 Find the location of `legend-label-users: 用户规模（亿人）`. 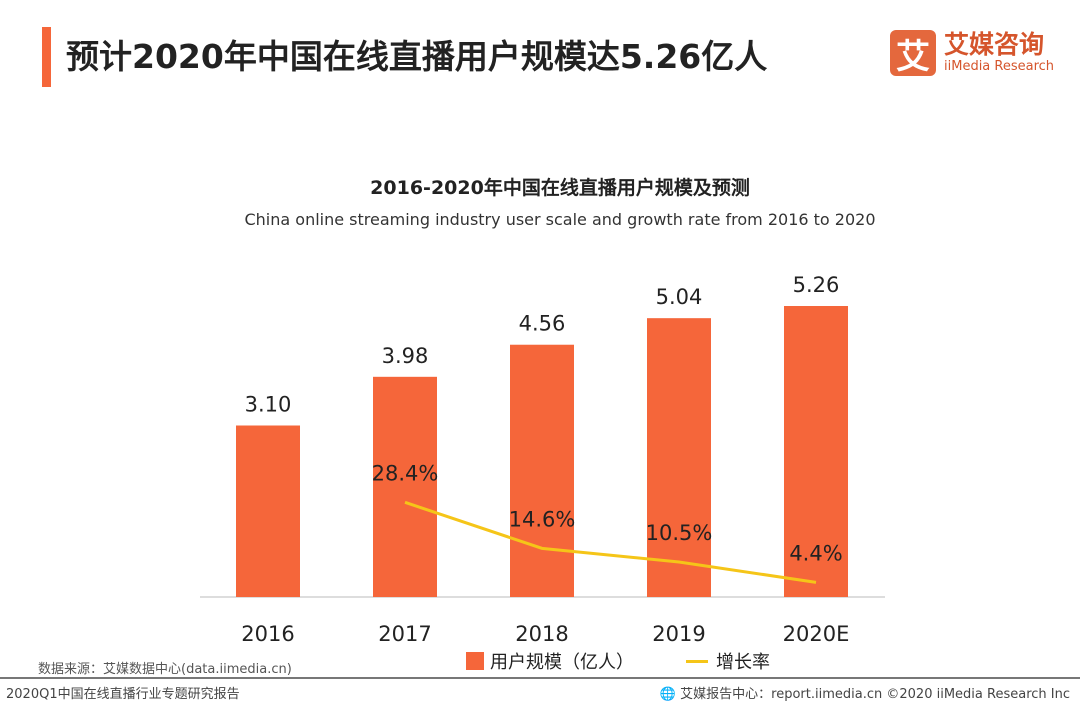

legend-label-users: 用户规模（亿人） is located at coordinates (562, 662).